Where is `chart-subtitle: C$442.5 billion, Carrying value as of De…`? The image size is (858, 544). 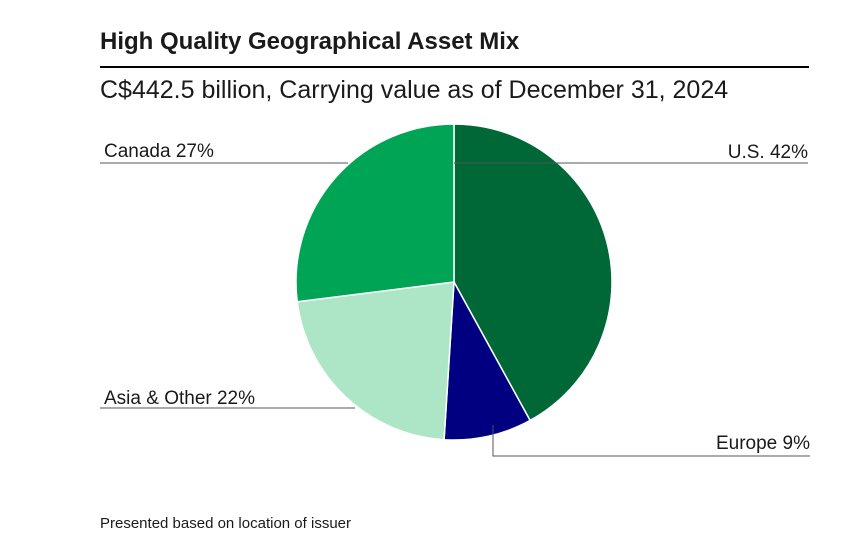
chart-subtitle: C$442.5 billion, Carrying value as of De… is located at coordinates (414, 90).